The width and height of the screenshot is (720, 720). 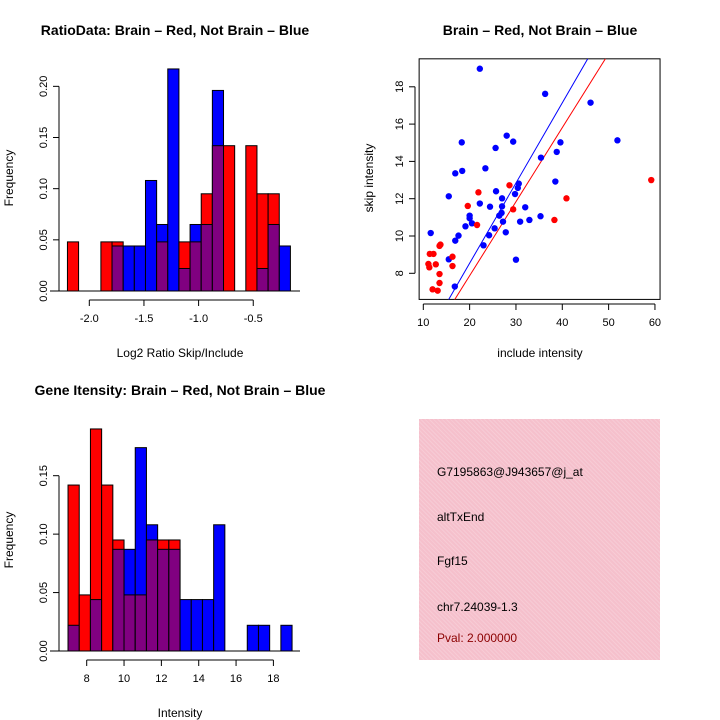 I want to click on chart-title: RatioData: Brain – Red, Not Brain – Blue, so click(x=175, y=30).